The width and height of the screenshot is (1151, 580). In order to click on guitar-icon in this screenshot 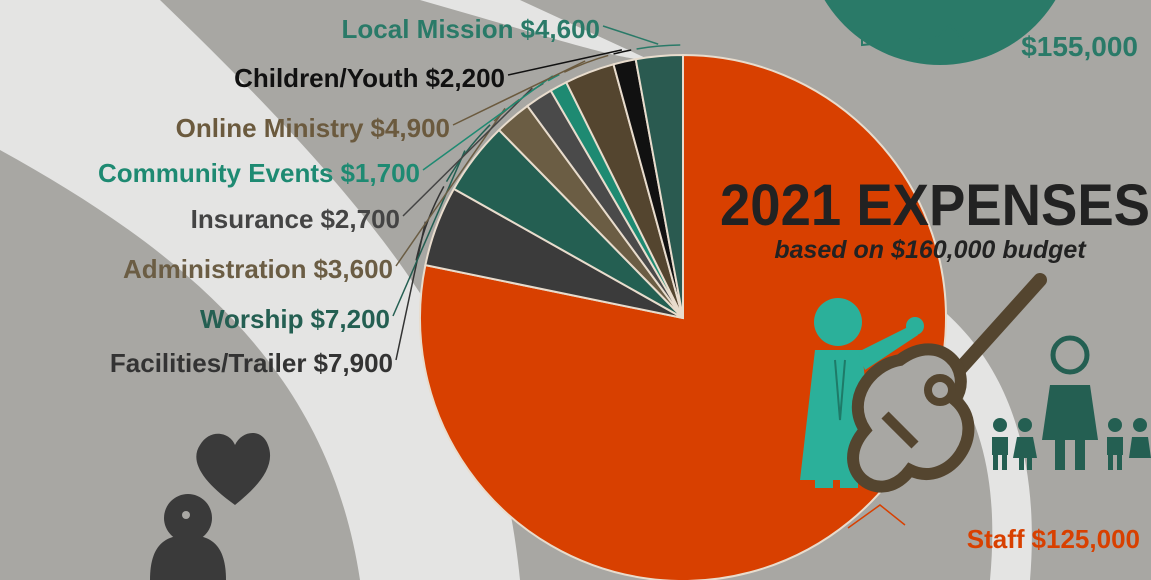, I will do `click(947, 383)`.